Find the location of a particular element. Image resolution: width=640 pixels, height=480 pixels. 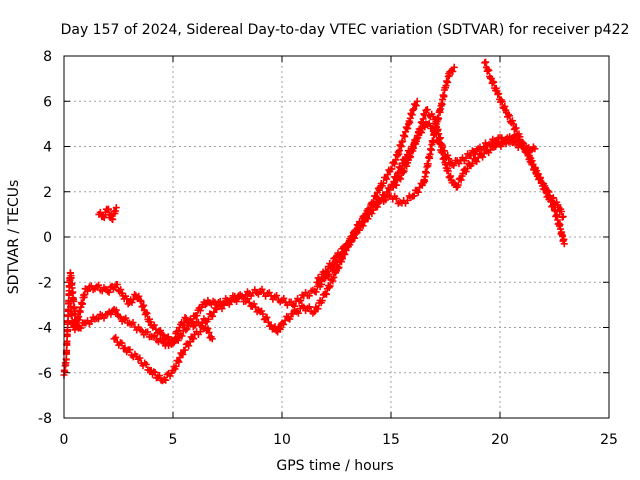

y-tick-label: -6 is located at coordinates (45, 374).